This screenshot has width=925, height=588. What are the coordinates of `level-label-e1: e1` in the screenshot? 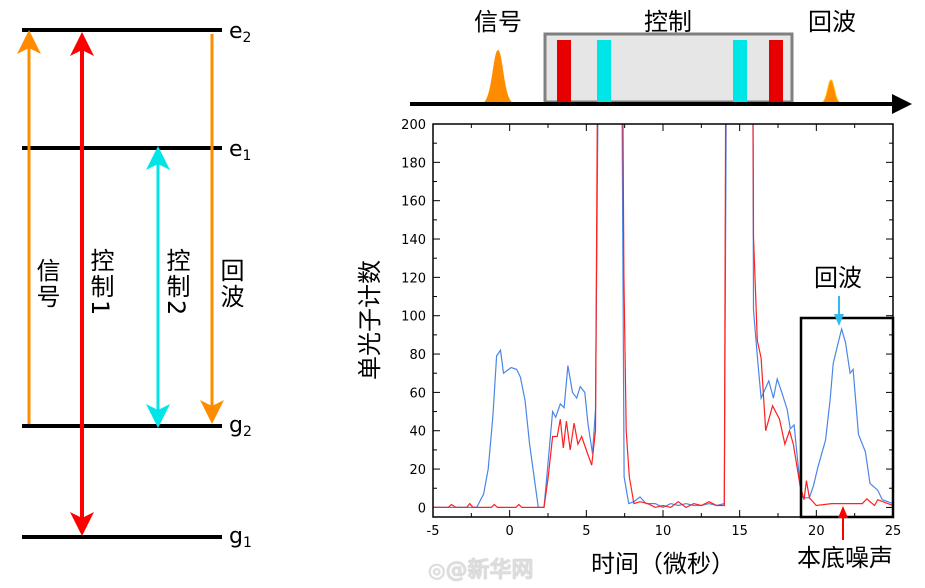 It's located at (240, 150).